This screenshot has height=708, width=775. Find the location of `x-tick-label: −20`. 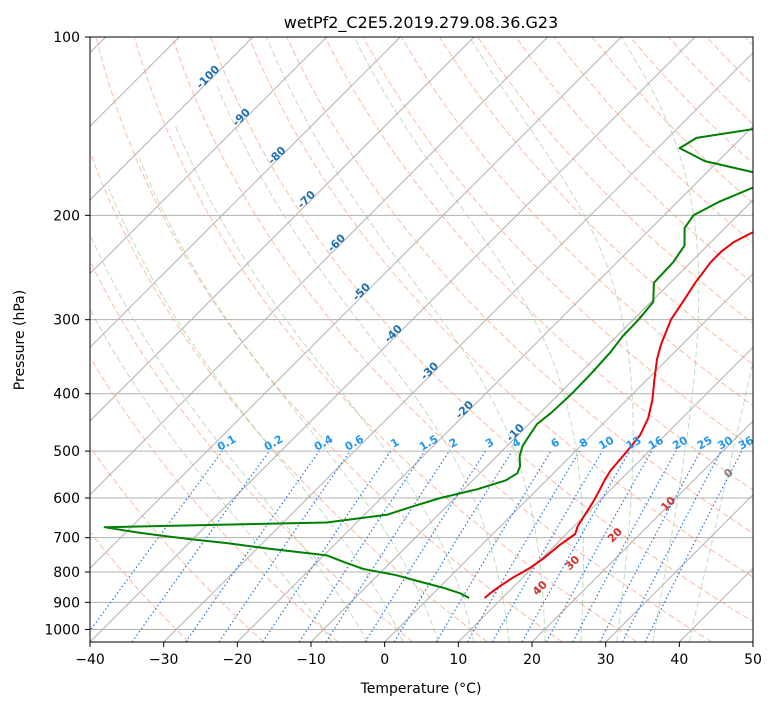

x-tick-label: −20 is located at coordinates (238, 660).